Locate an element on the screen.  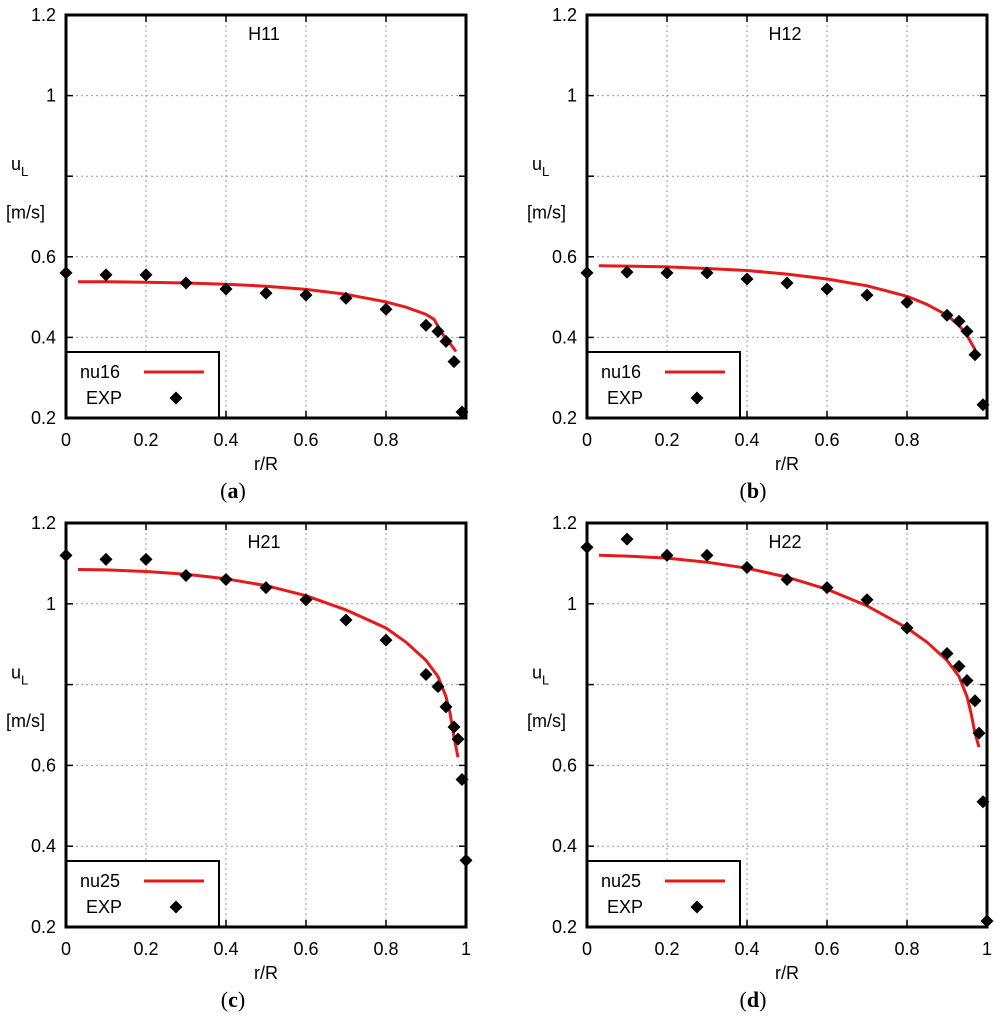
legend-box is located at coordinates (142, 385).